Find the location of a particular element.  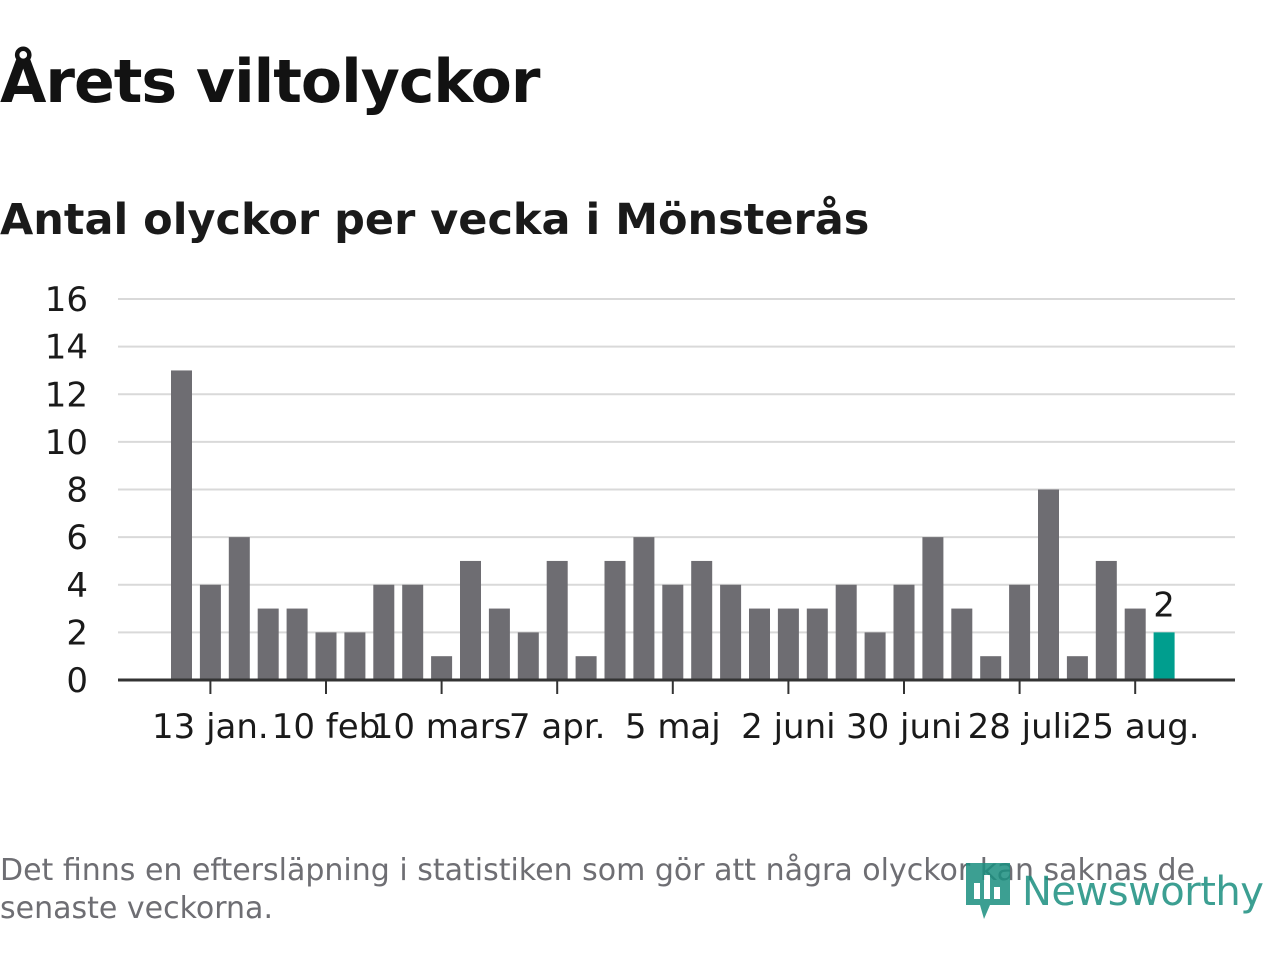

bar-value-label: 2 is located at coordinates (1164, 605).